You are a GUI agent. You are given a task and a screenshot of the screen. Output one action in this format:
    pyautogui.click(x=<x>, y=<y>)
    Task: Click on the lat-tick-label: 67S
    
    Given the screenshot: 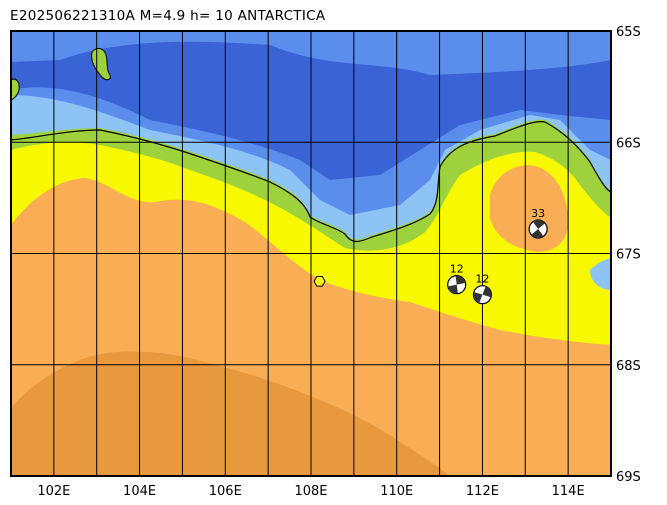 What is the action you would take?
    pyautogui.click(x=628, y=255)
    